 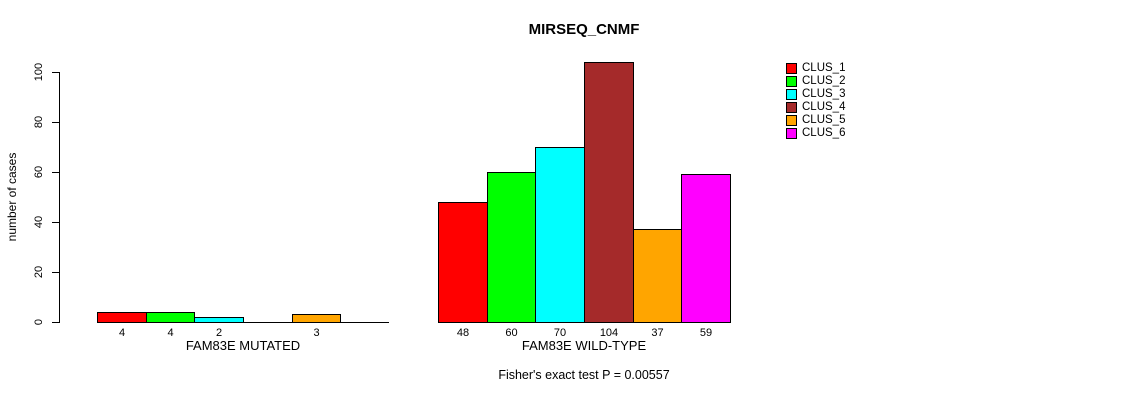 I want to click on y-axis-tick-label: 80, so click(x=39, y=122).